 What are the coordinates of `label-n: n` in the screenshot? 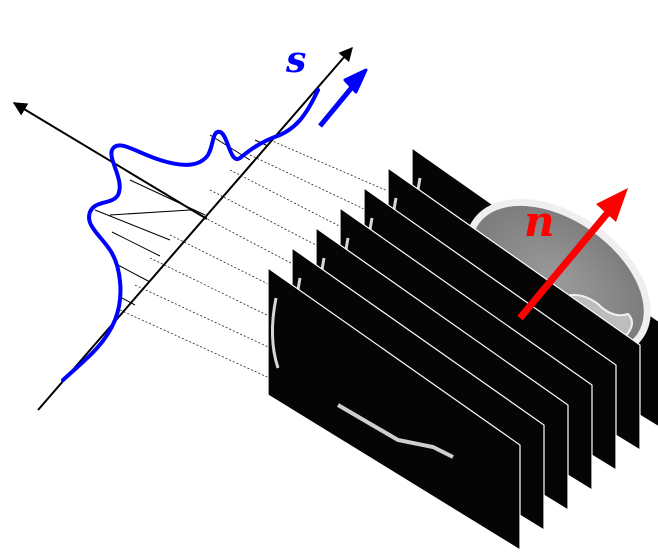 It's located at (539, 221).